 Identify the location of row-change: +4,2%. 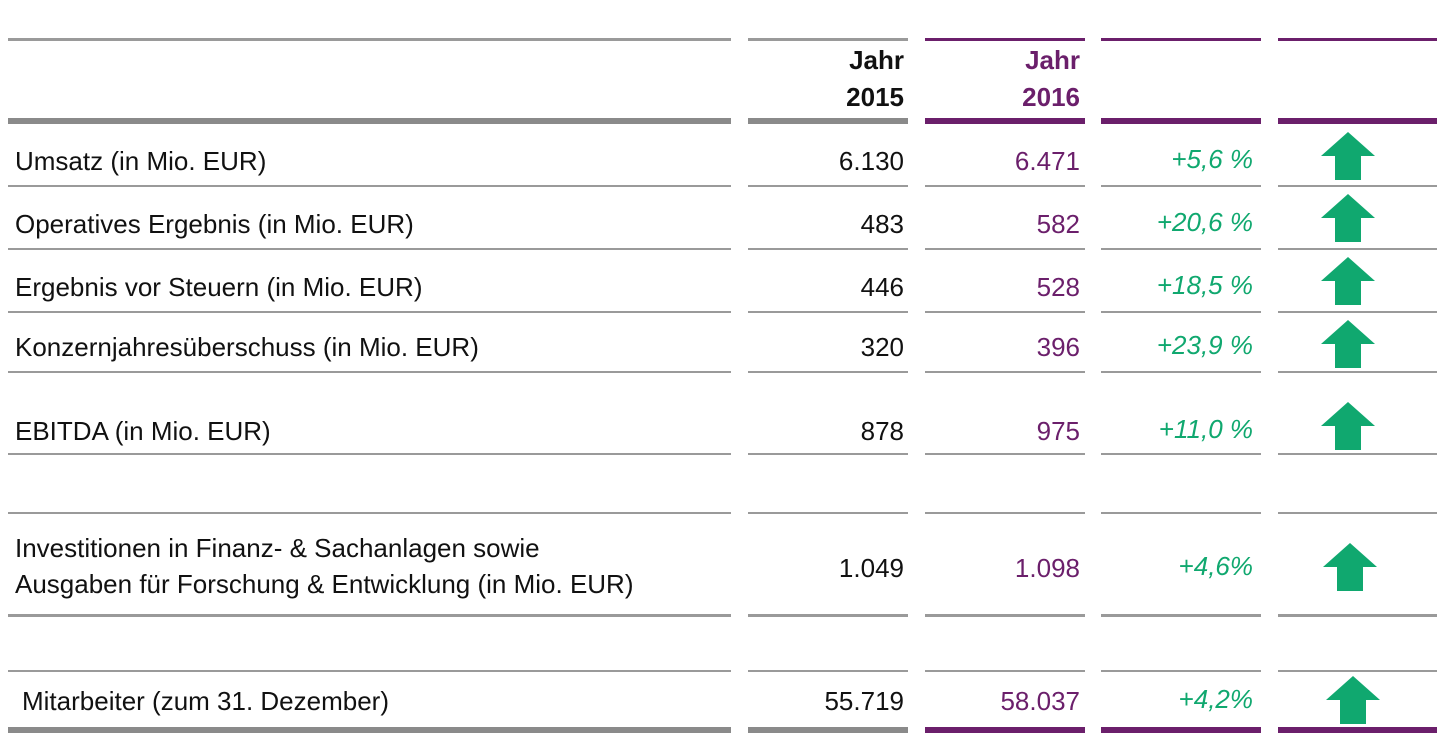
(1215, 699).